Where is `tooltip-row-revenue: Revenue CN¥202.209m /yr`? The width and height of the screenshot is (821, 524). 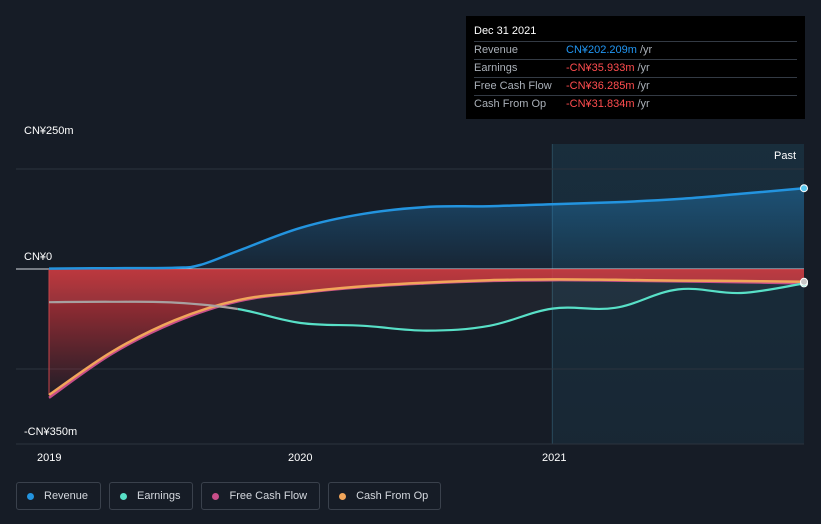
tooltip-row-revenue: Revenue CN¥202.209m /yr is located at coordinates (635, 51).